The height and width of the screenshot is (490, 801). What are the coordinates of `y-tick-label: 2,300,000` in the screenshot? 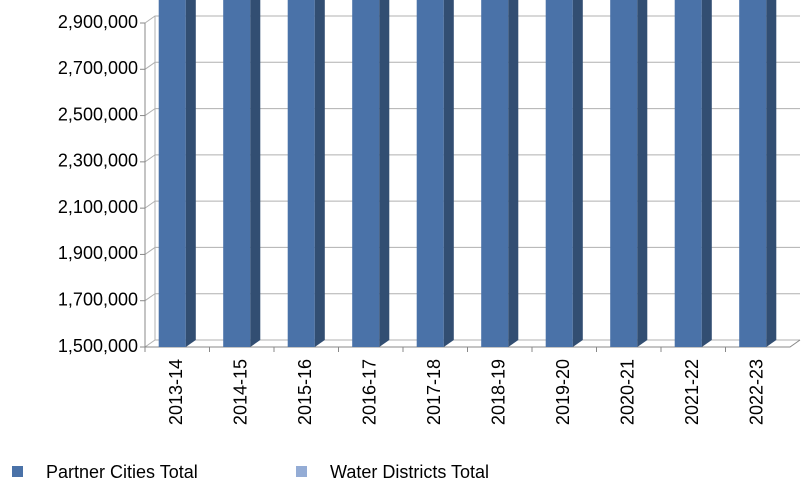 It's located at (98, 161).